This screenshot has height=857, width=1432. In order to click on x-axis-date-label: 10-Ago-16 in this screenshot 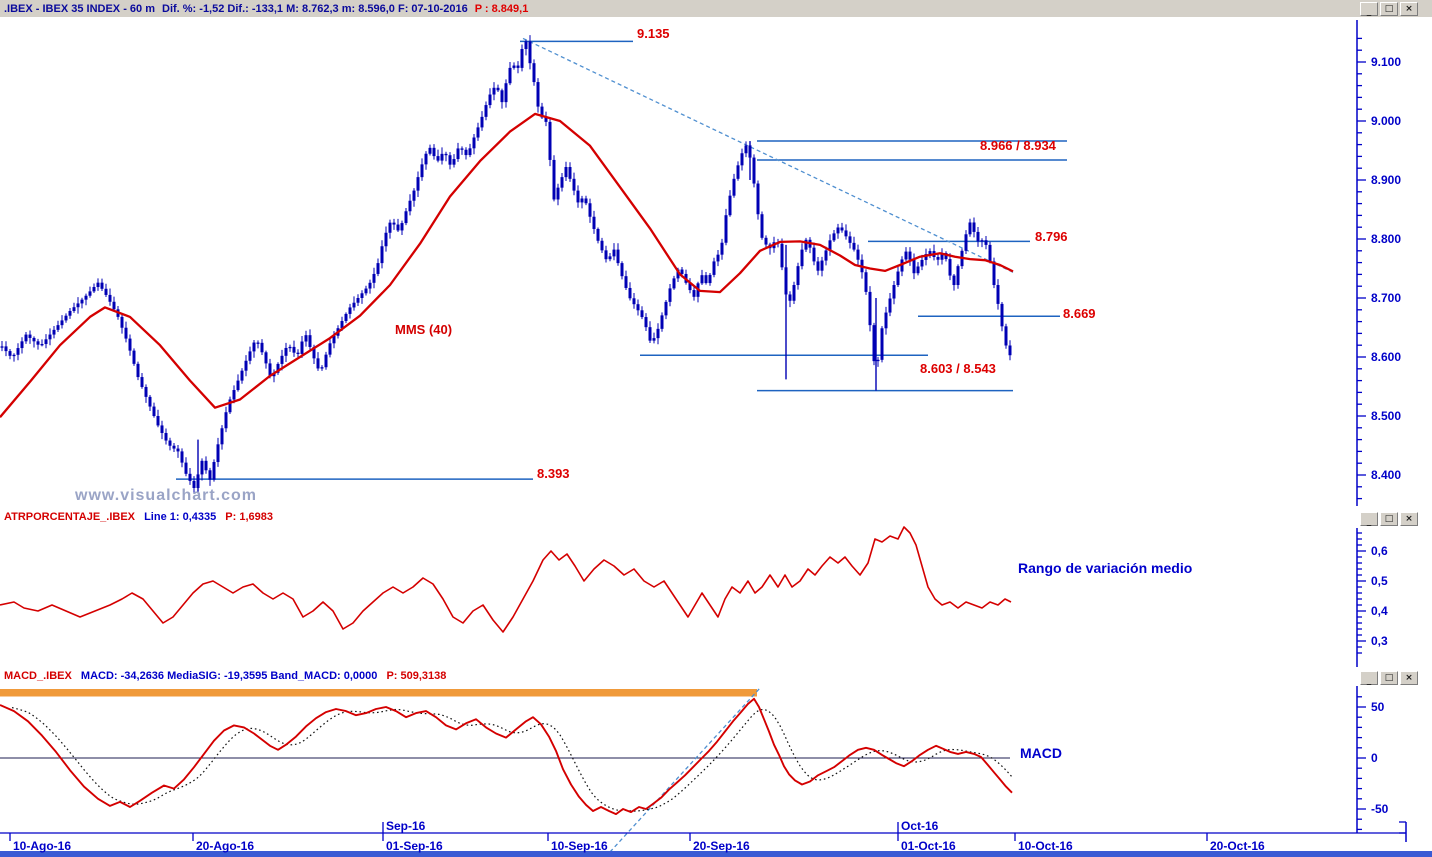, I will do `click(42, 846)`.